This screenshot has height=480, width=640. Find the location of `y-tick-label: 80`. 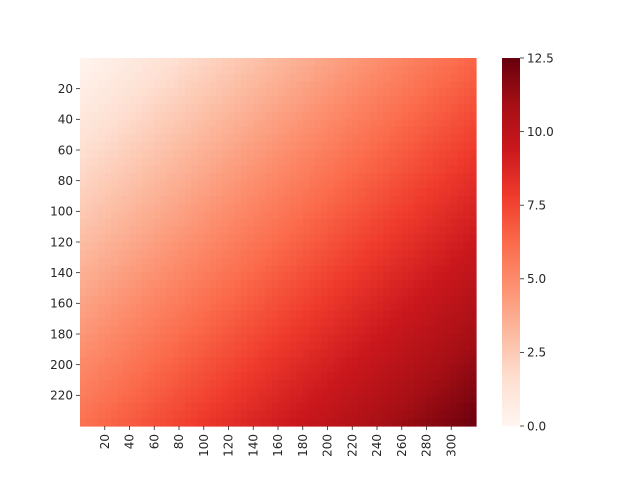

y-tick-label: 80 is located at coordinates (65, 181).